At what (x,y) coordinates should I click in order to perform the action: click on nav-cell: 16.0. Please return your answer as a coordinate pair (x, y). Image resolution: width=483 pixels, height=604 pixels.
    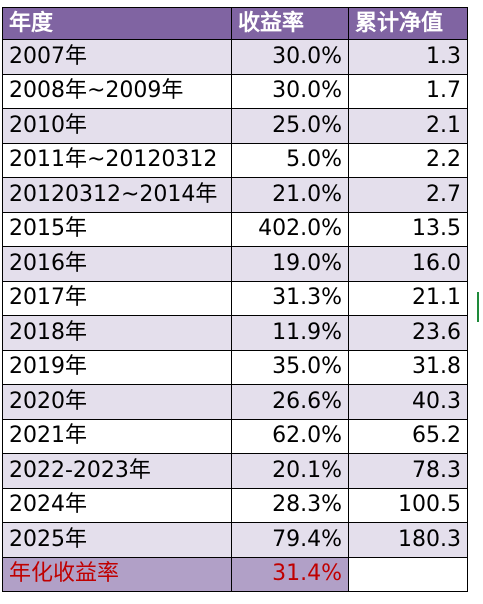
    Looking at the image, I should click on (408, 264).